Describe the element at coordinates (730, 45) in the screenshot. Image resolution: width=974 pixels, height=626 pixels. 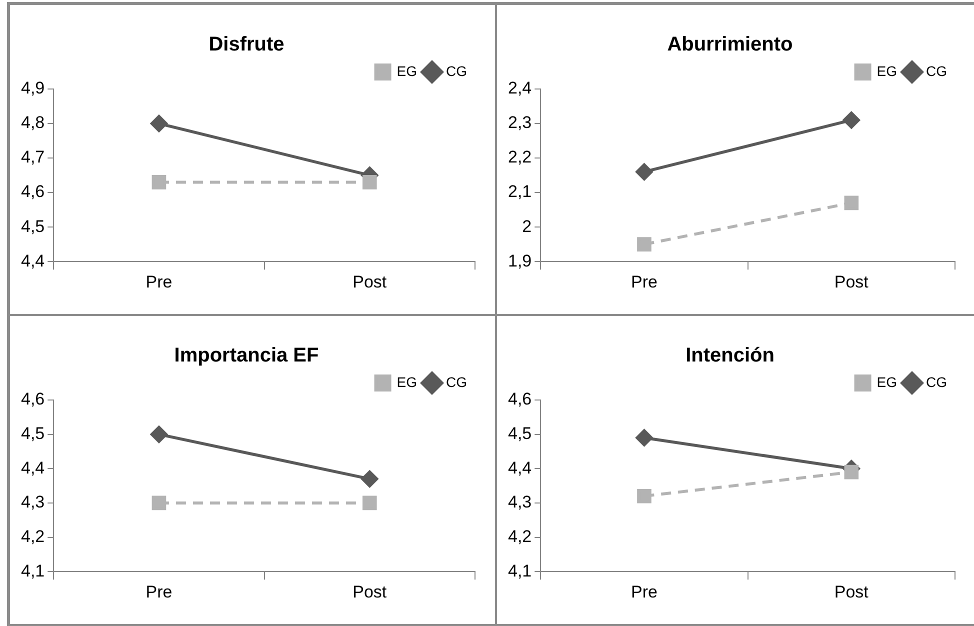
I see `chart-title: Aburrimiento` at that location.